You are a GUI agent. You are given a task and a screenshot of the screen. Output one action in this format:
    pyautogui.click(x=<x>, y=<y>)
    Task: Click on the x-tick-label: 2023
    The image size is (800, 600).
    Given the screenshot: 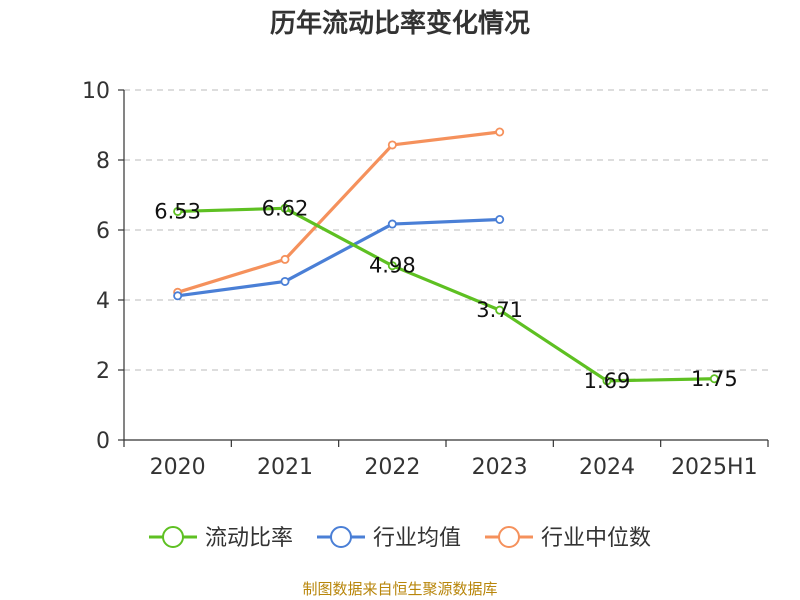 What is the action you would take?
    pyautogui.click(x=500, y=467)
    